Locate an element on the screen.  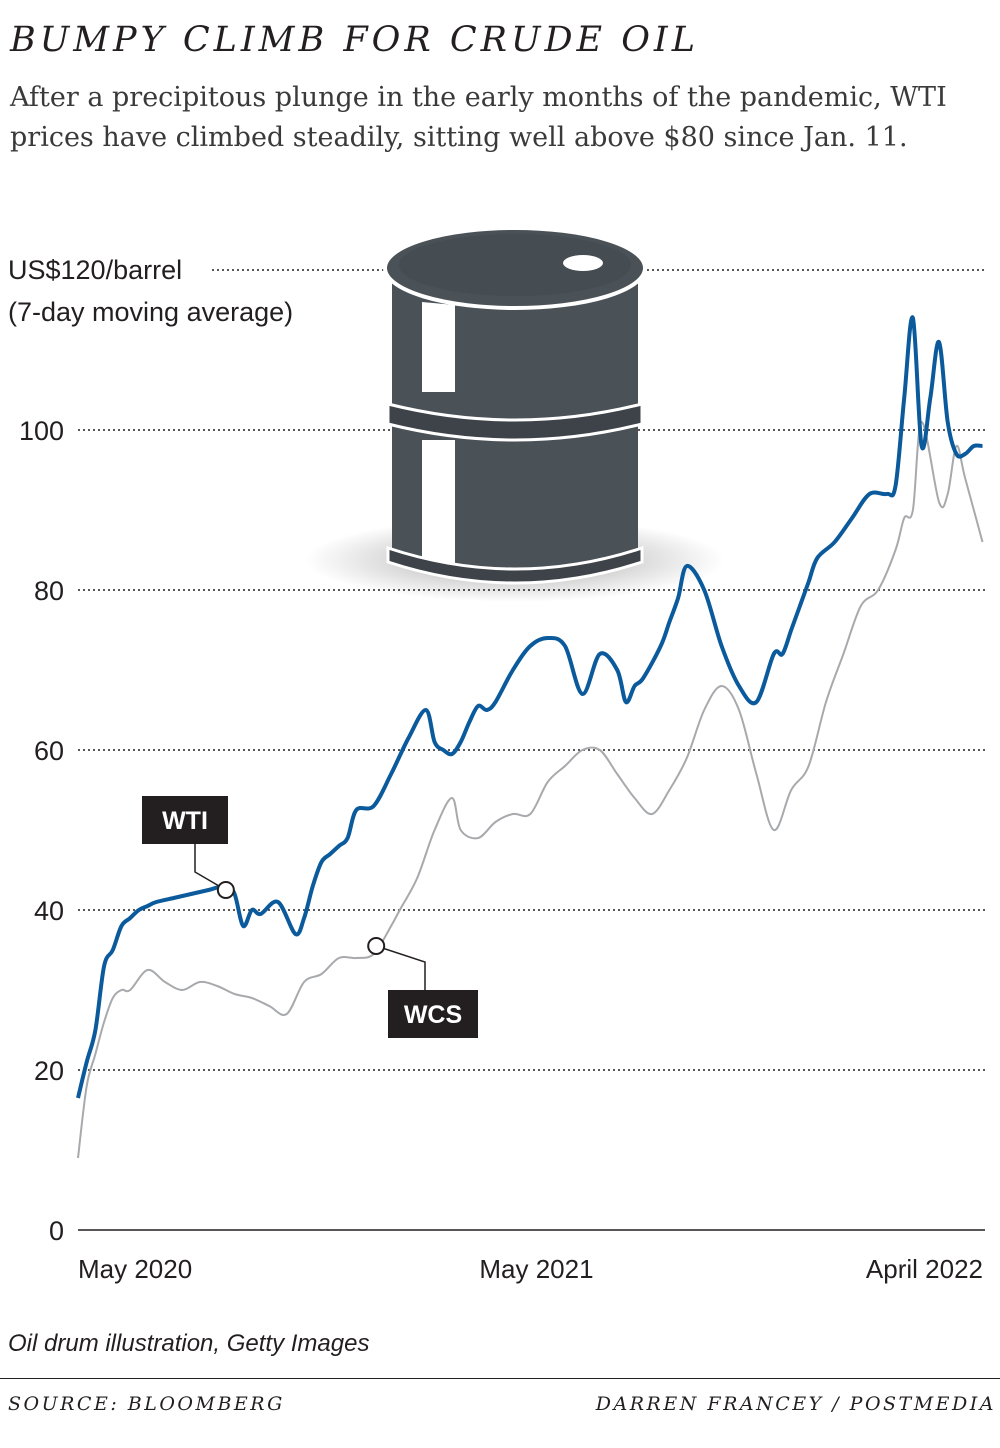
x-tick-label-2: April 2022 is located at coordinates (924, 1269).